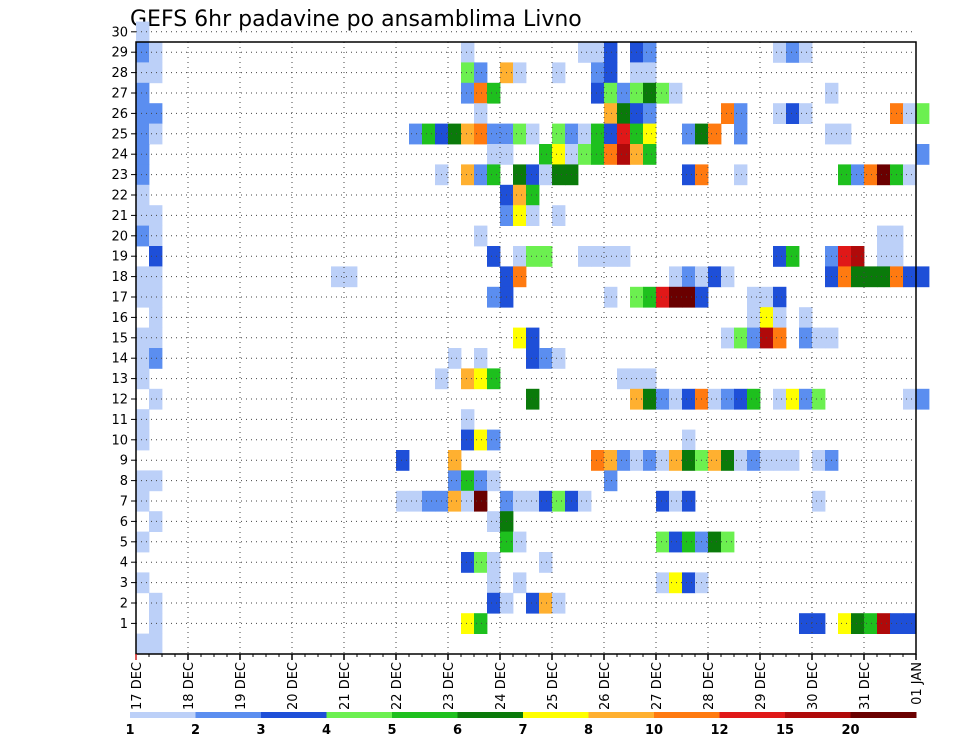 The width and height of the screenshot is (960, 742). I want to click on y-tick-label: 19, so click(119, 257).